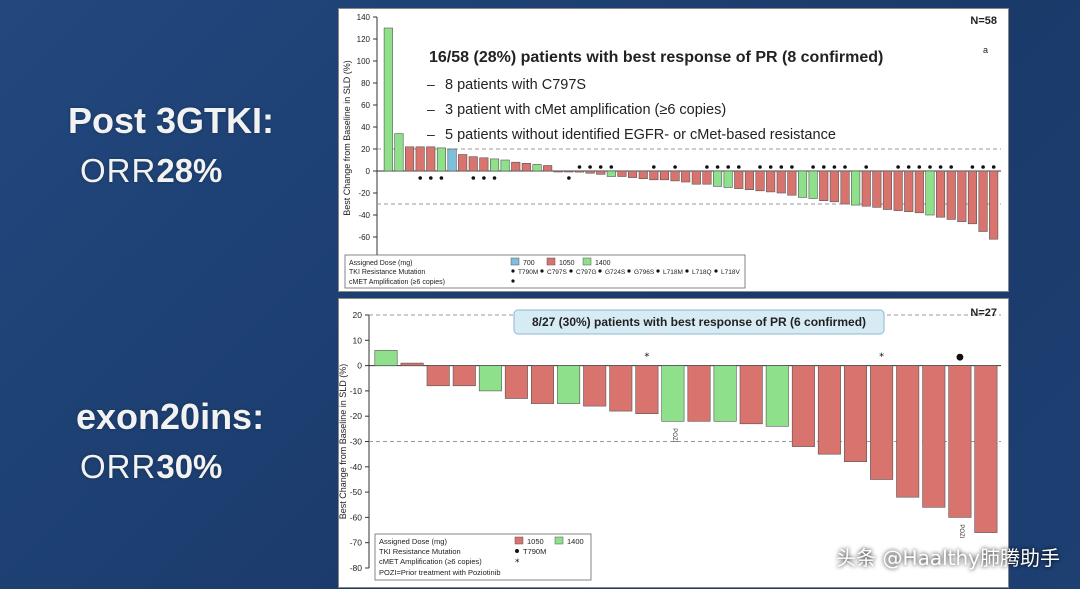 This screenshot has width=1080, height=589. What do you see at coordinates (644, 272) in the screenshot?
I see `legend-mutation-label: G796S` at bounding box center [644, 272].